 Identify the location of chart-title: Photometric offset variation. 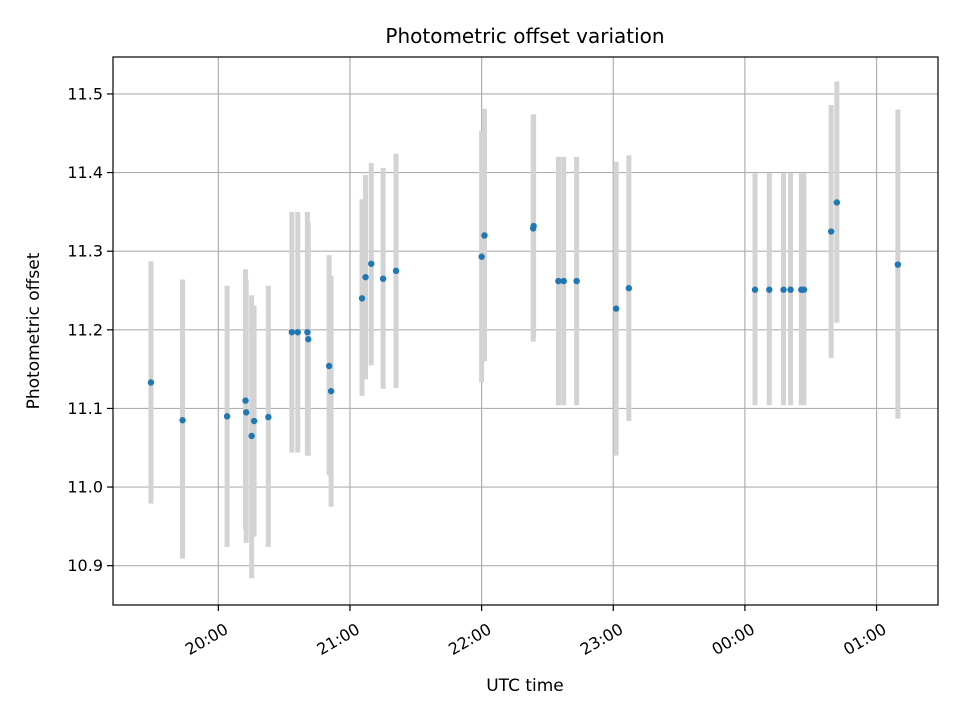
(524, 36).